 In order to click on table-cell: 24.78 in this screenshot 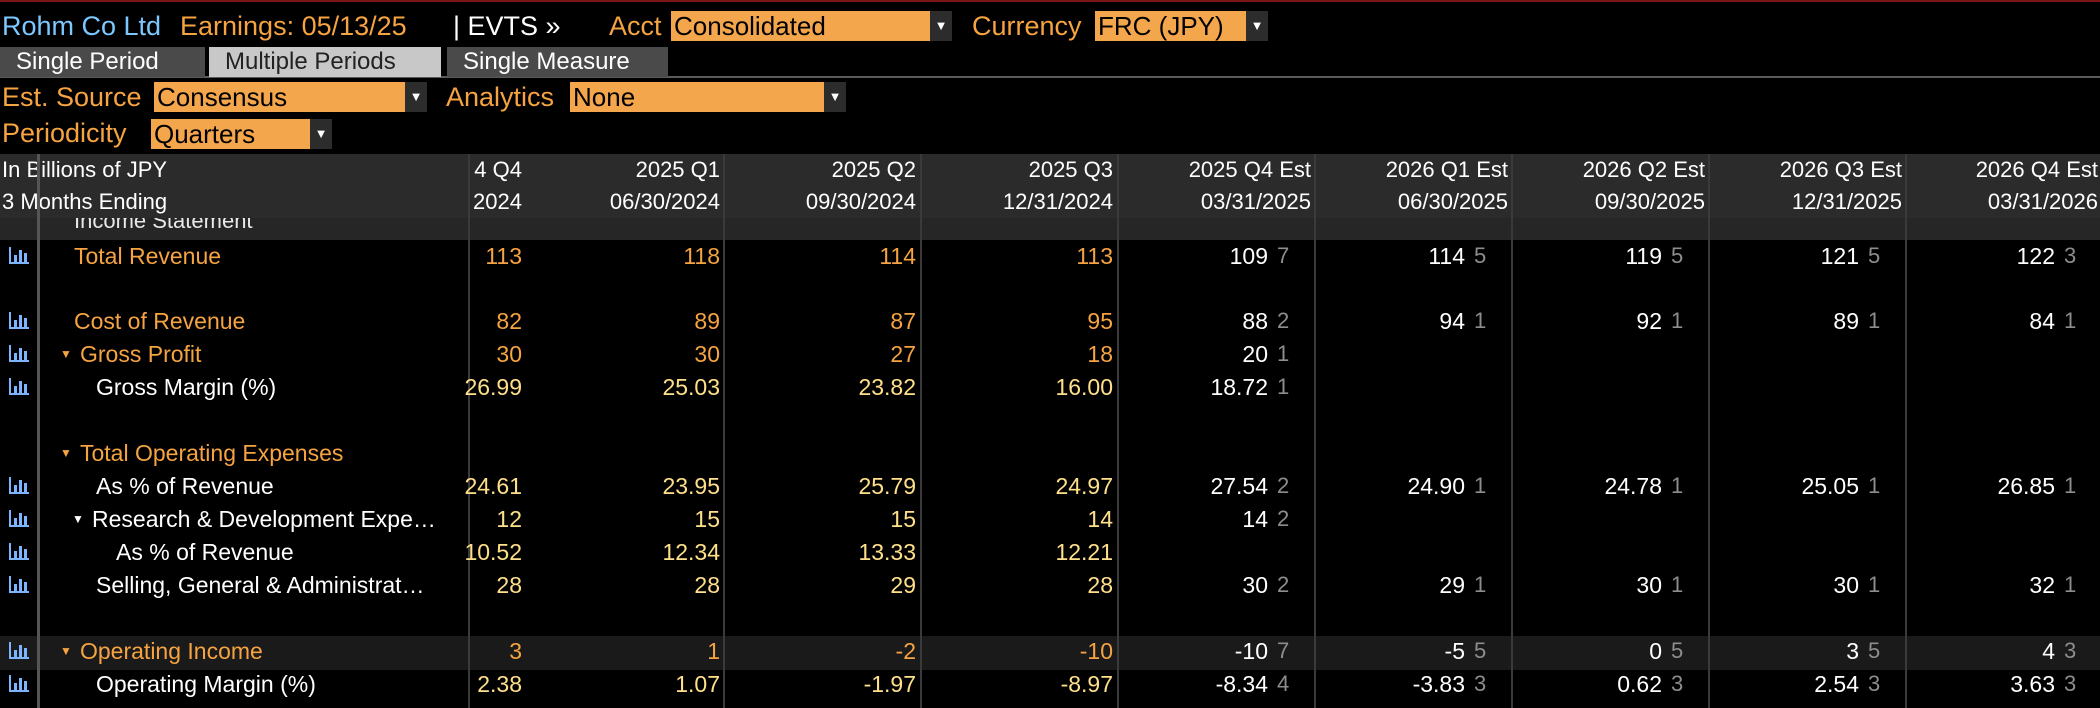, I will do `click(1633, 486)`.